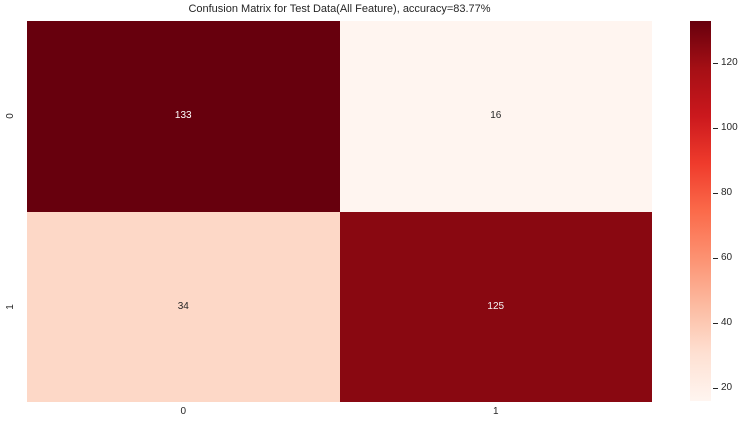 The height and width of the screenshot is (428, 744). What do you see at coordinates (10, 116) in the screenshot?
I see `y-tick-label-0: 0` at bounding box center [10, 116].